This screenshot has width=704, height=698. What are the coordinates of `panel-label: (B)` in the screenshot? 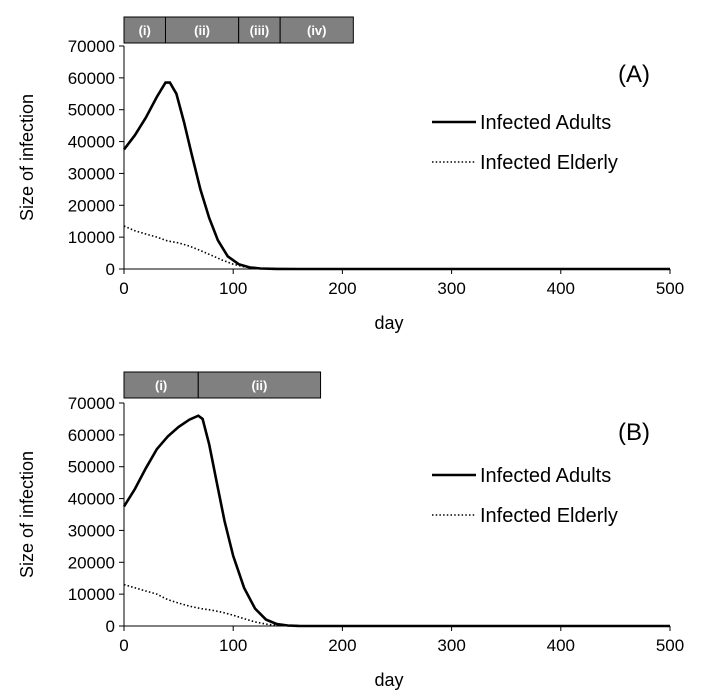 It's located at (634, 432).